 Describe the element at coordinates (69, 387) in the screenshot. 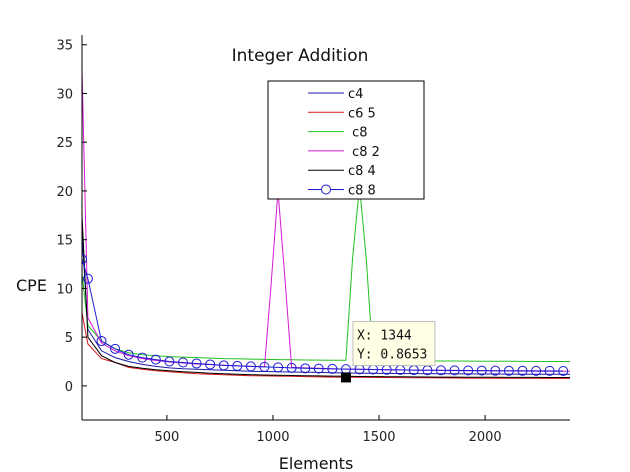

I see `y-tick-label: 0` at that location.